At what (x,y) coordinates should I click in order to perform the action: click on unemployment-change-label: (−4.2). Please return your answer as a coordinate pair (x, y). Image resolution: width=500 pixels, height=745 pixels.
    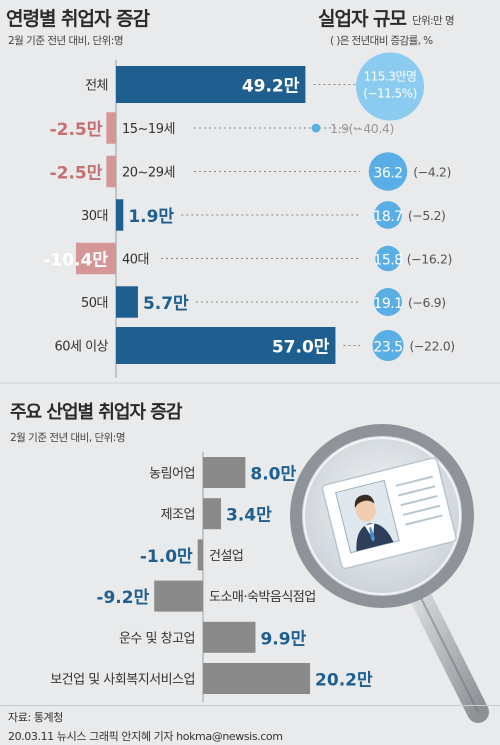
    Looking at the image, I should click on (432, 172).